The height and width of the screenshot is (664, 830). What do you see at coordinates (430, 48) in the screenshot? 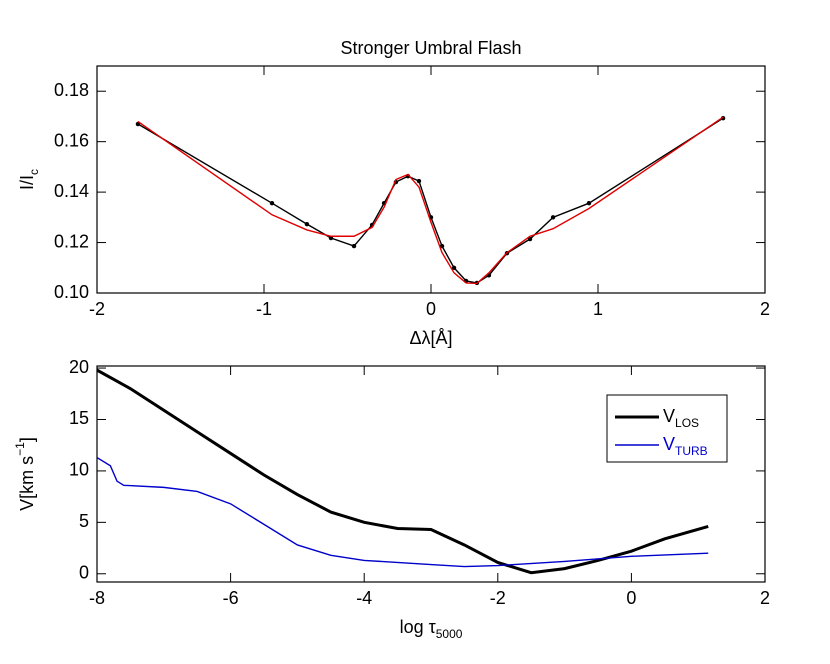
I see `chart-title: Stronger Umbral Flash` at bounding box center [430, 48].